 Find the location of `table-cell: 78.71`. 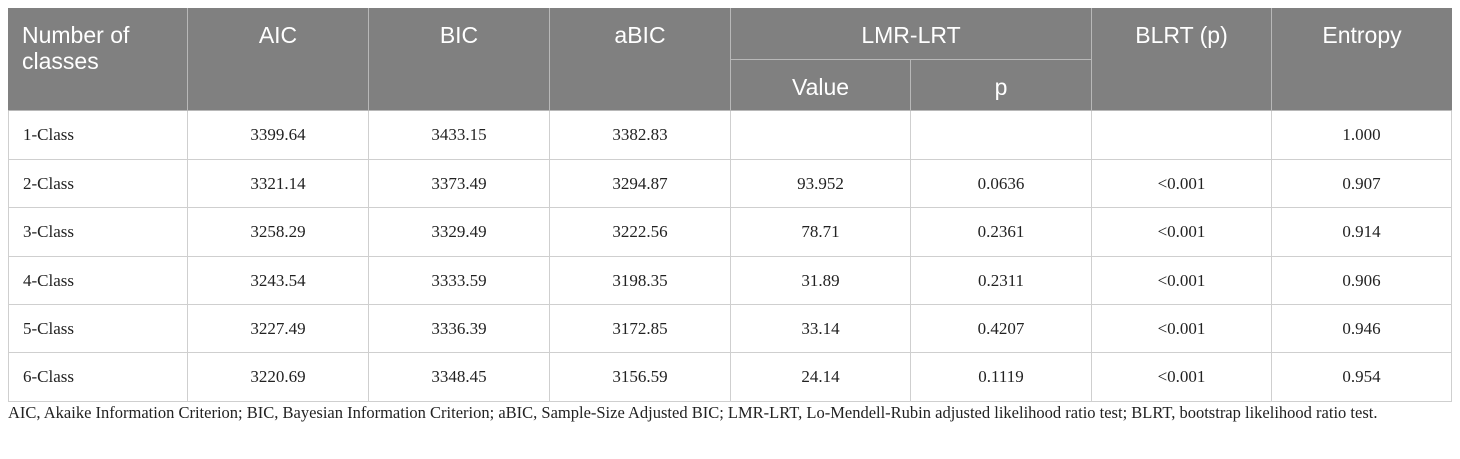

table-cell: 78.71 is located at coordinates (821, 232).